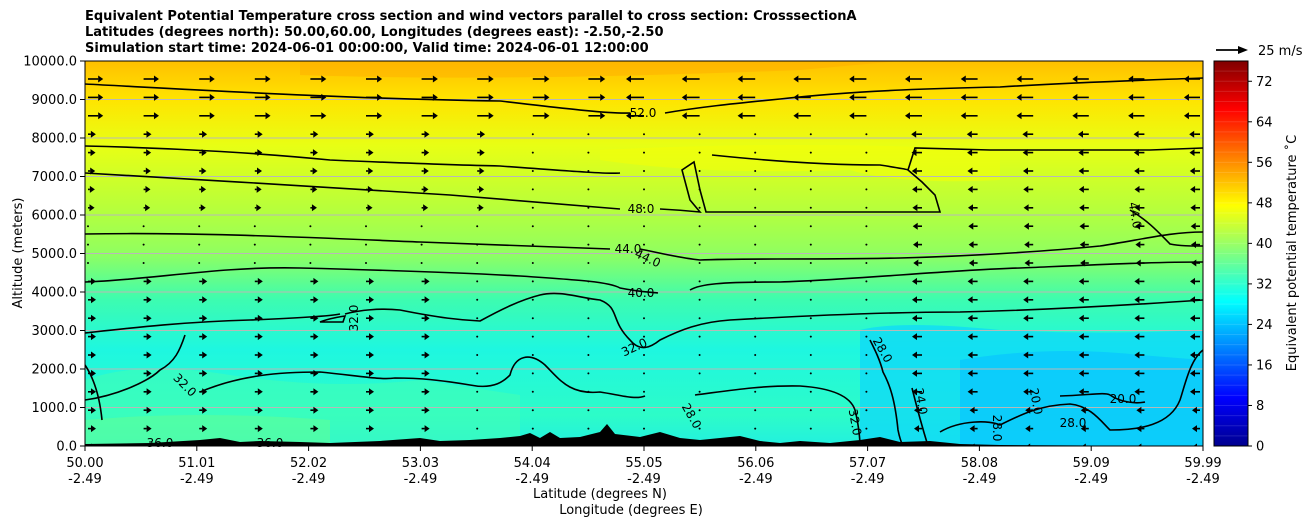 The image size is (1308, 526). Describe the element at coordinates (333, 319) in the screenshot. I see `contour-32-island` at that location.